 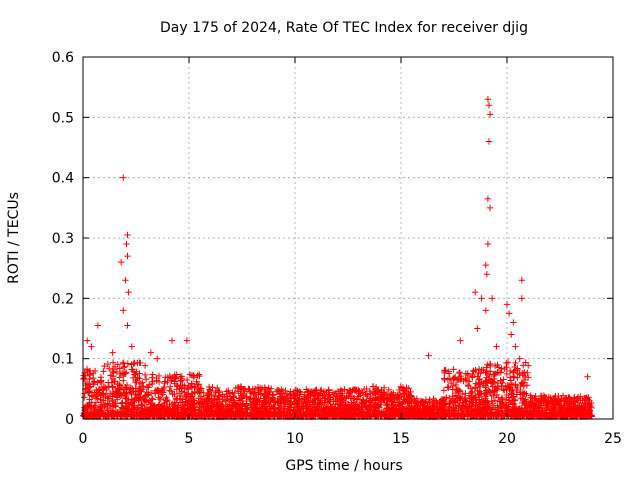 What do you see at coordinates (69, 420) in the screenshot?
I see `y-tick-label: 0` at bounding box center [69, 420].